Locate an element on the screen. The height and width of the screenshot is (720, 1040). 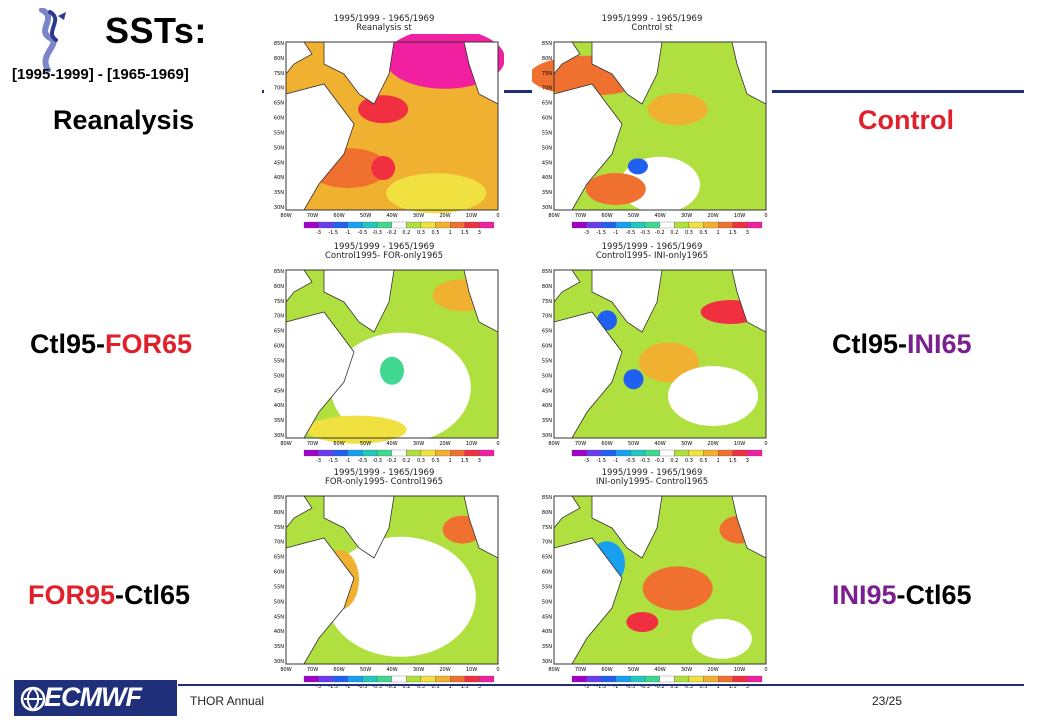
map-frame is located at coordinates (660, 354).